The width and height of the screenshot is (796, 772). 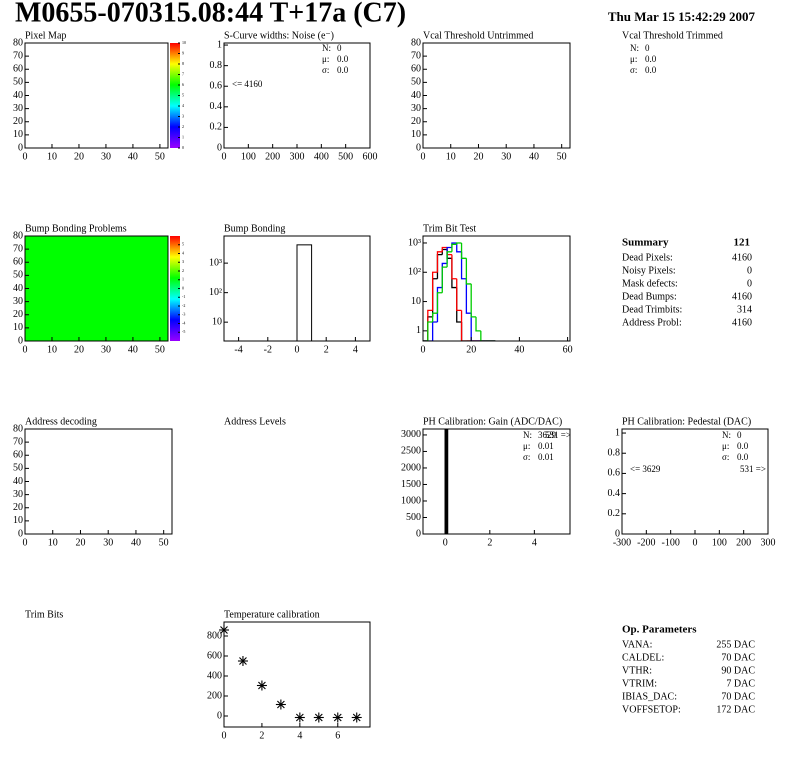 What do you see at coordinates (651, 709) in the screenshot?
I see `op-label: VOFFSETOP:` at bounding box center [651, 709].